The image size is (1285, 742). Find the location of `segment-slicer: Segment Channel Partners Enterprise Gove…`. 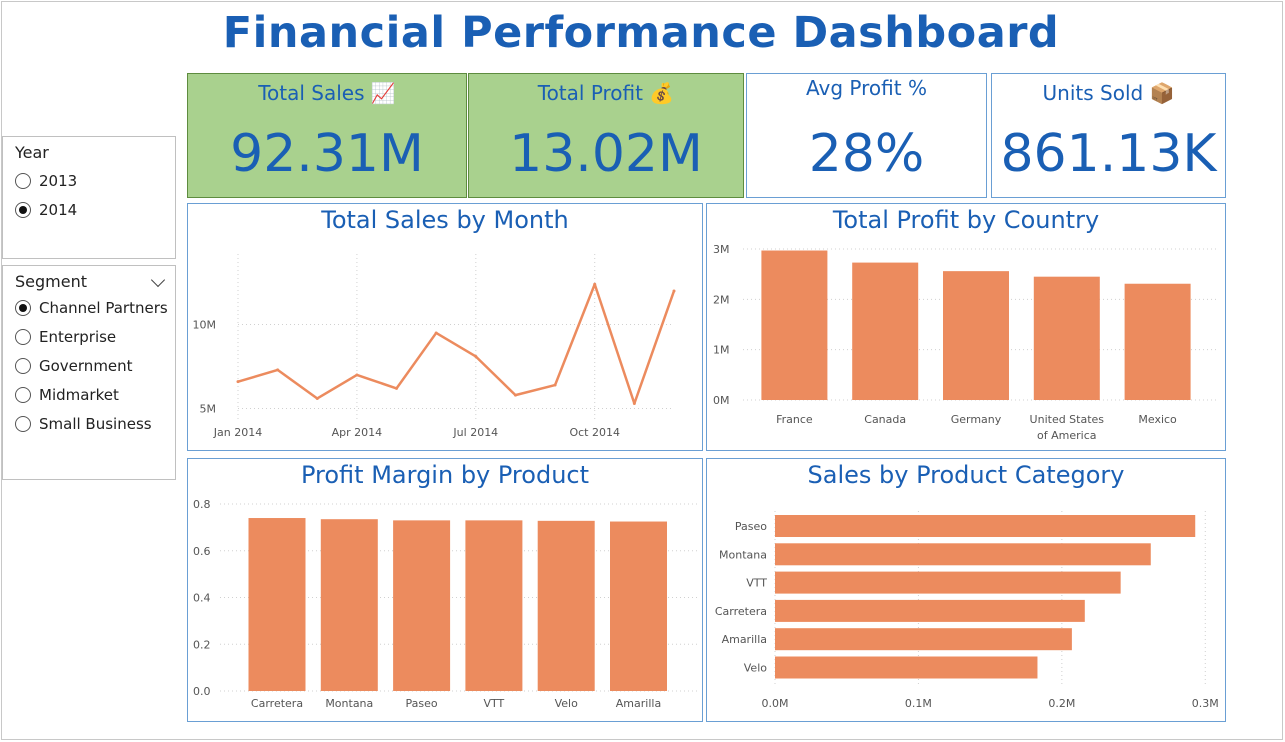

segment-slicer: Segment Channel Partners Enterprise Gove… is located at coordinates (89, 372).